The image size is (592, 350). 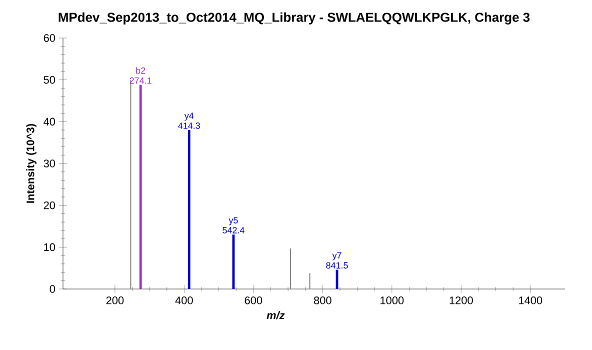 What do you see at coordinates (50, 122) in the screenshot?
I see `y-tick-label: 40` at bounding box center [50, 122].